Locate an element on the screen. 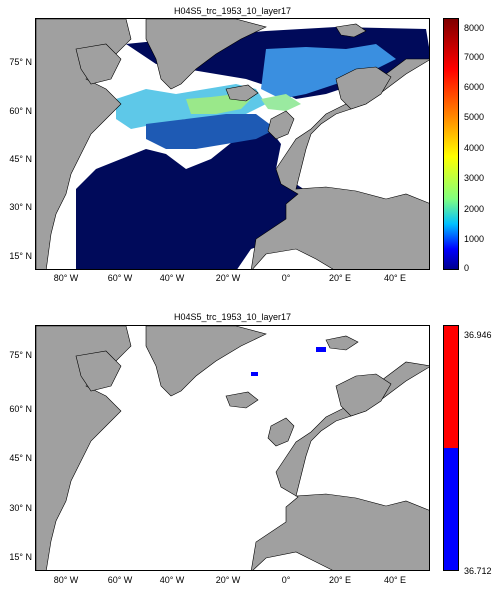  top-map-title: H04S5_trc_1953_10_layer17 is located at coordinates (232, 11).